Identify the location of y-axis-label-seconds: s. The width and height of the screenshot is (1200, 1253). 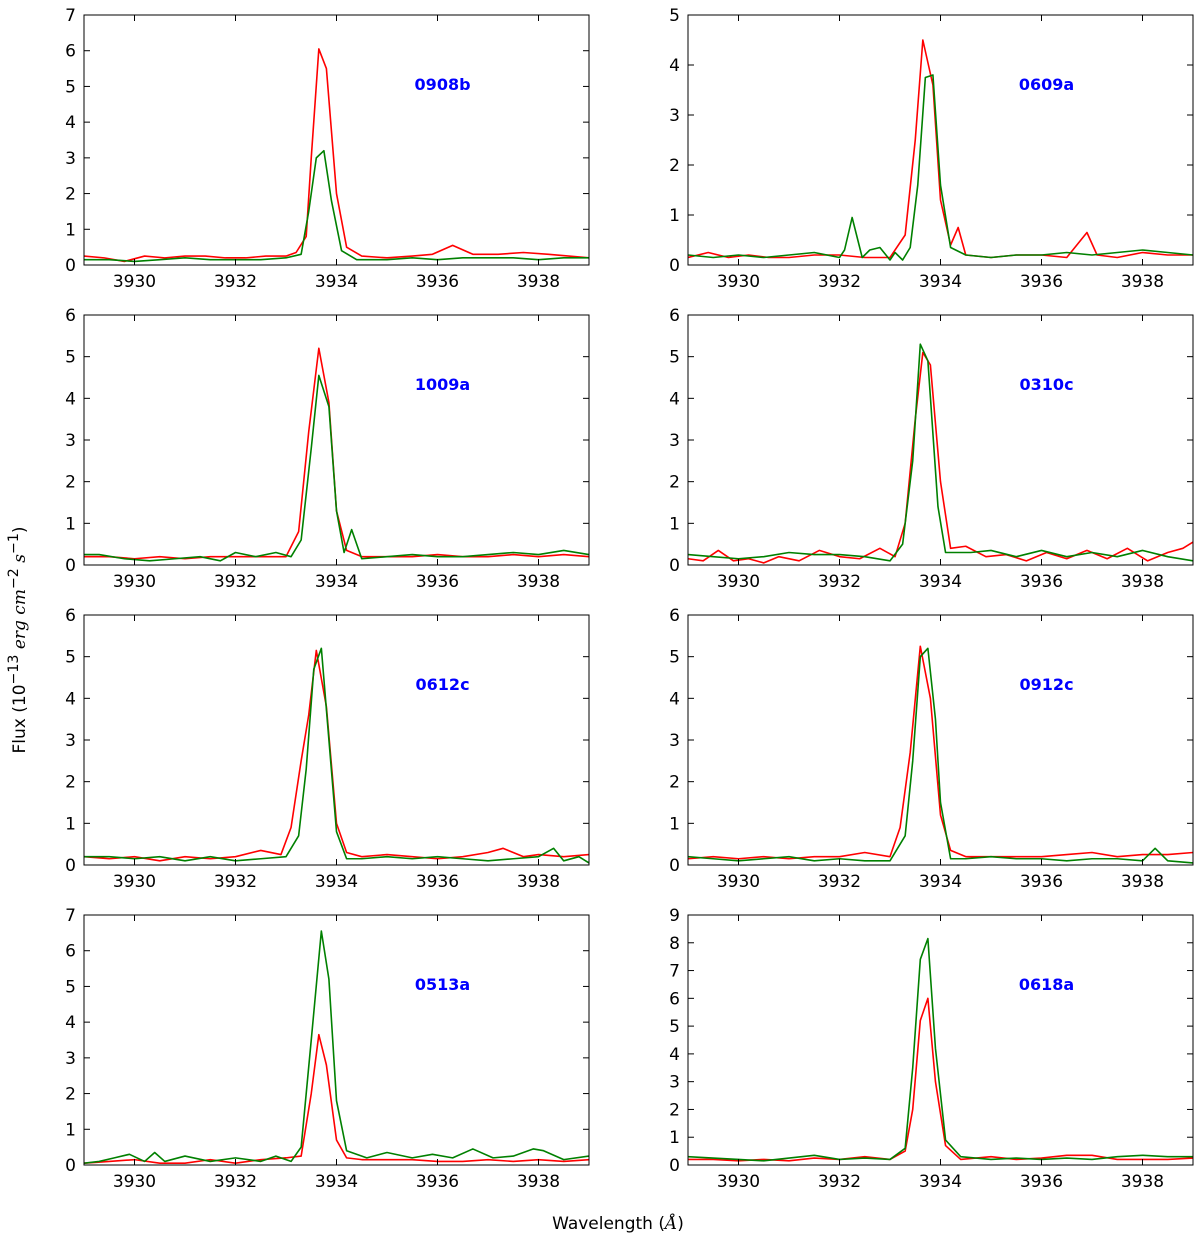
(19, 558).